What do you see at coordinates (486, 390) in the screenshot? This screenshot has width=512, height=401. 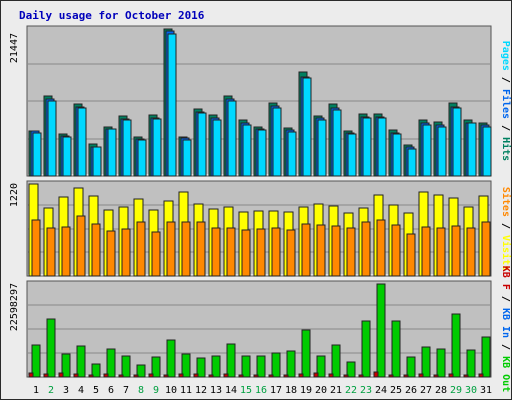 I see `x-tick-label: 31` at bounding box center [486, 390].